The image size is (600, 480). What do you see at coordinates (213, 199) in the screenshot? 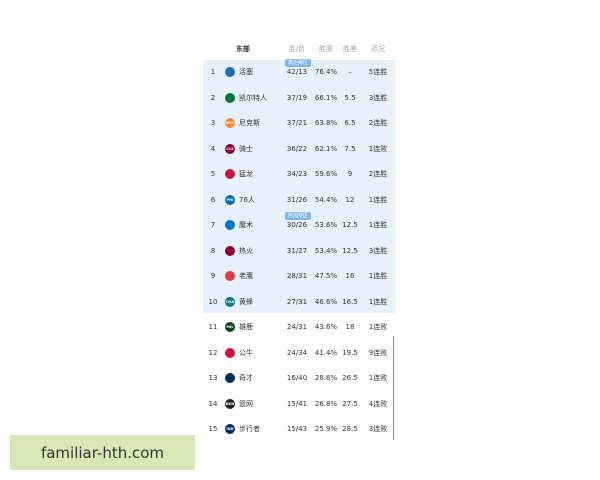
I see `rank: 6` at bounding box center [213, 199].